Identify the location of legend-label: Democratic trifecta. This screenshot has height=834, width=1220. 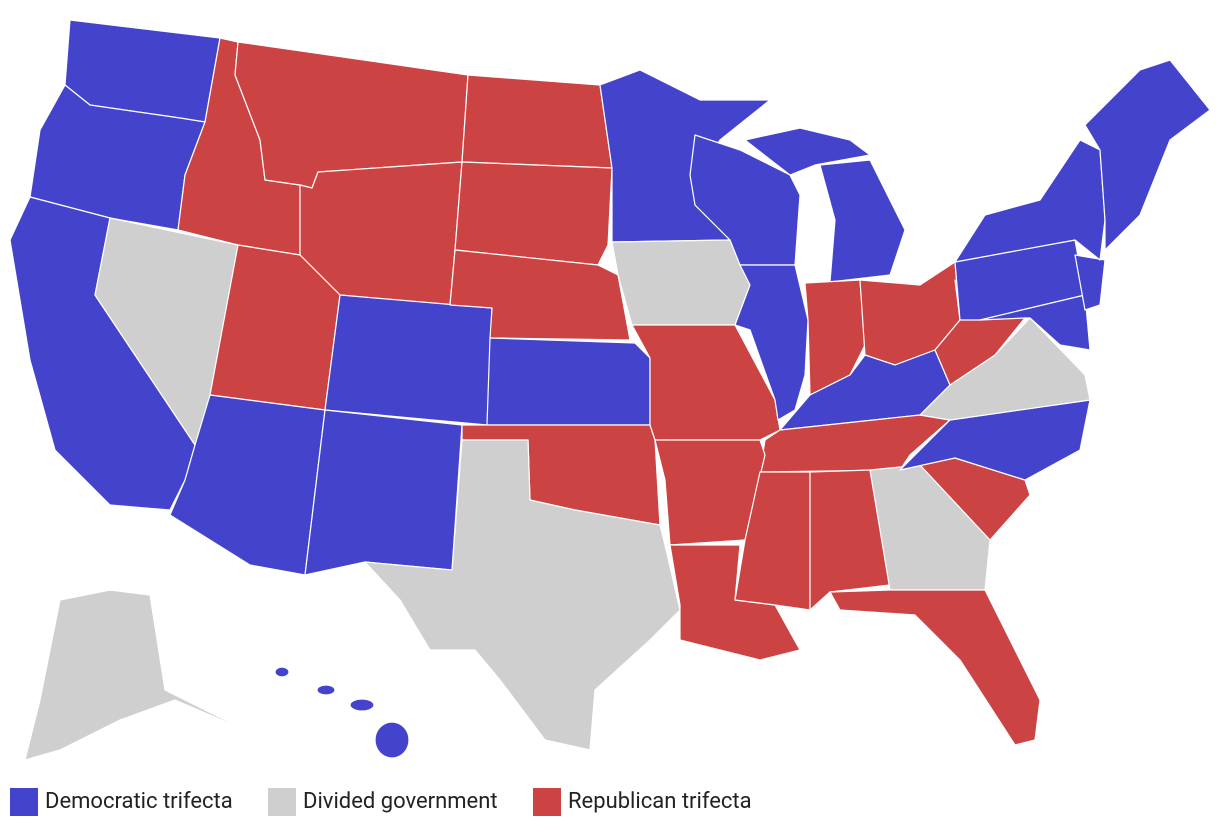
(139, 801).